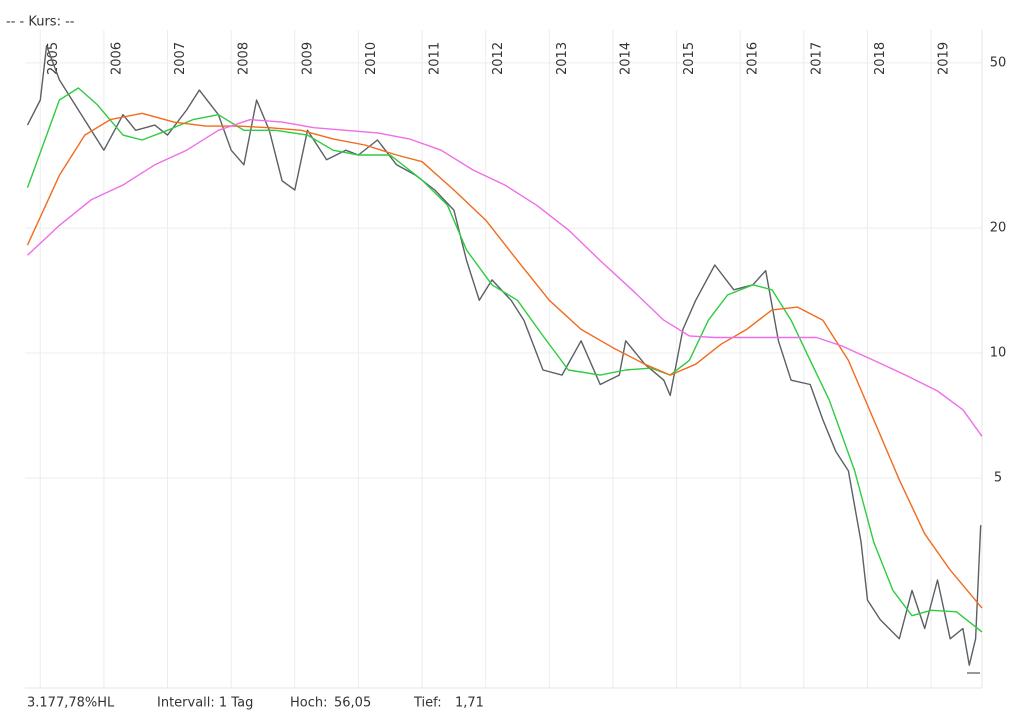 This screenshot has width=1021, height=719. Describe the element at coordinates (40, 22) in the screenshot. I see `chart-title: -- - Kurs: --` at that location.